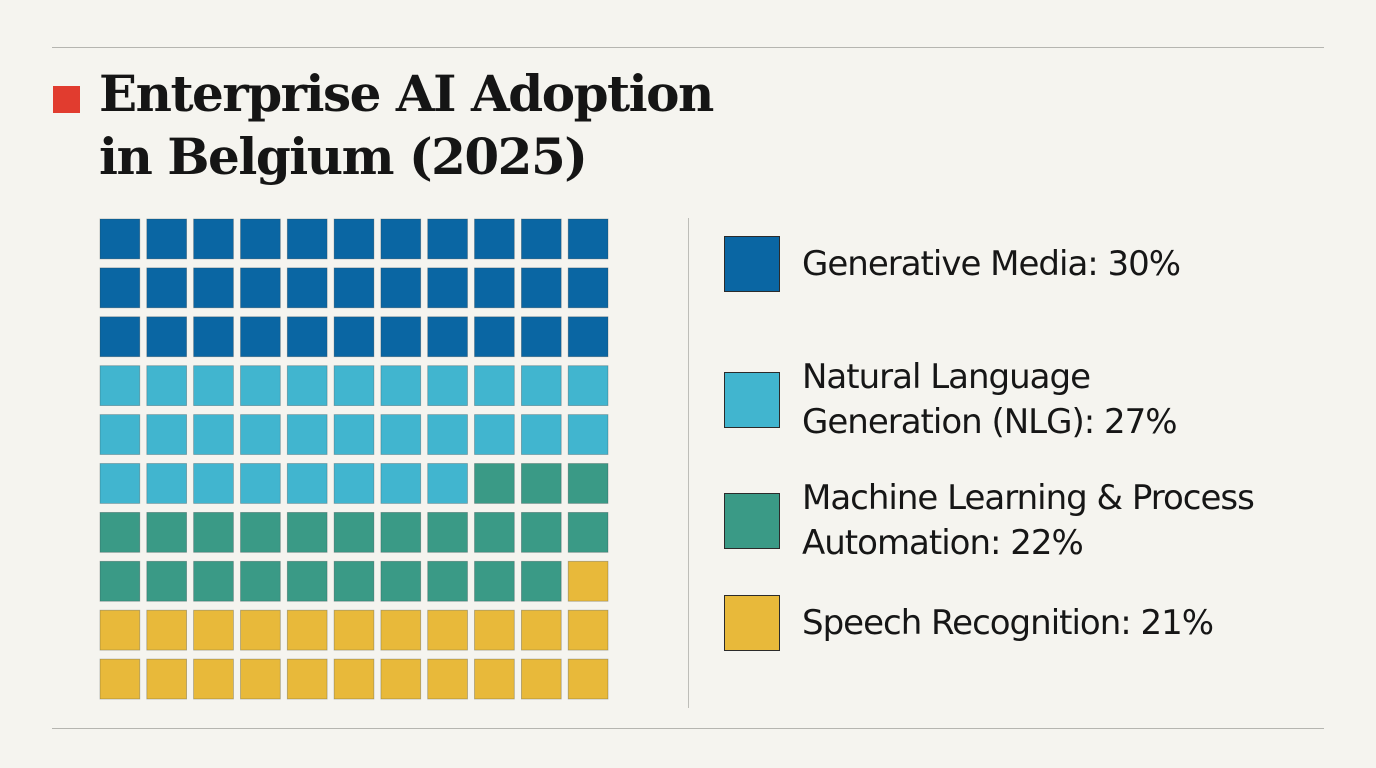 Image resolution: width=1376 pixels, height=768 pixels. Describe the element at coordinates (66, 99) in the screenshot. I see `title-accent-square` at that location.